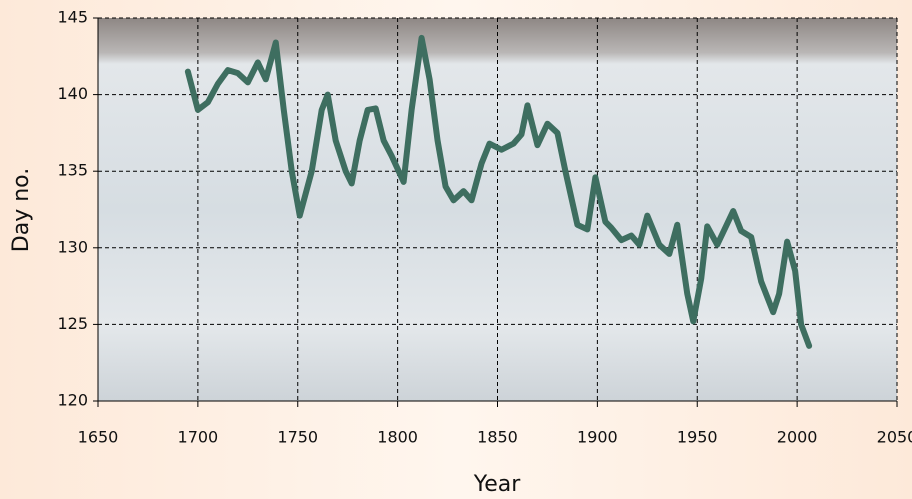 The width and height of the screenshot is (912, 499). What do you see at coordinates (198, 437) in the screenshot?
I see `x-tick-label: 1700` at bounding box center [198, 437].